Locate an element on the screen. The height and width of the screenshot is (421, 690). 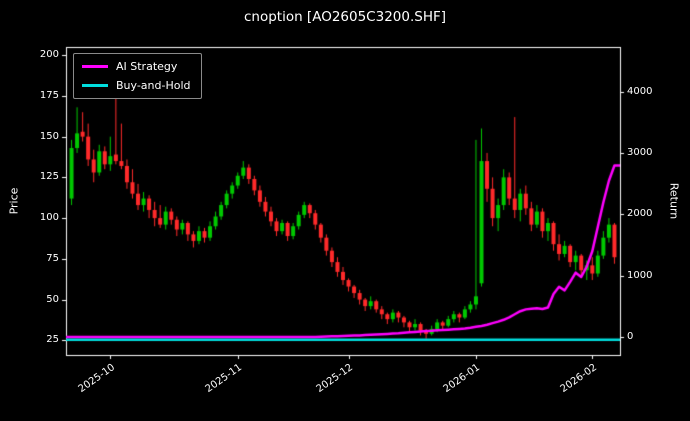
legend-item-ai-strategy: AI Strategy is located at coordinates (136, 66).